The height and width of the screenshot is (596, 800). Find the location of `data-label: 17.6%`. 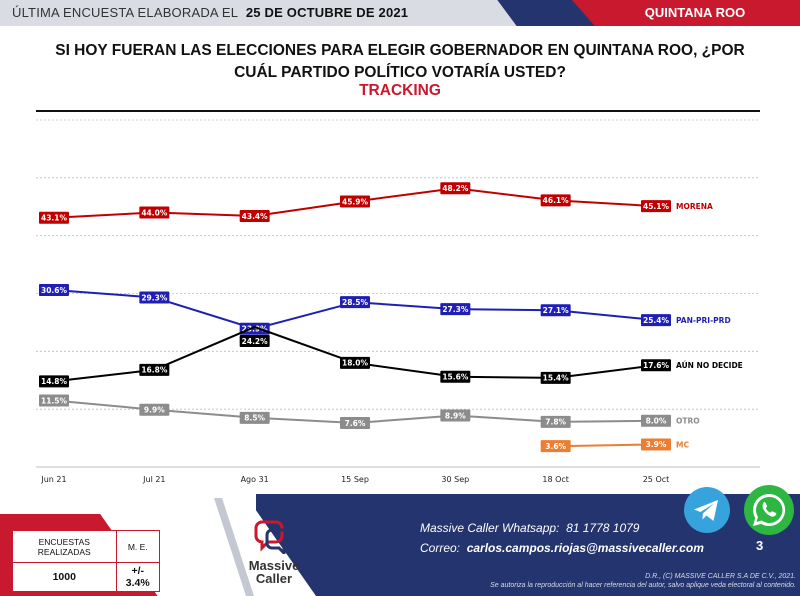

data-label: 17.6% is located at coordinates (656, 365).